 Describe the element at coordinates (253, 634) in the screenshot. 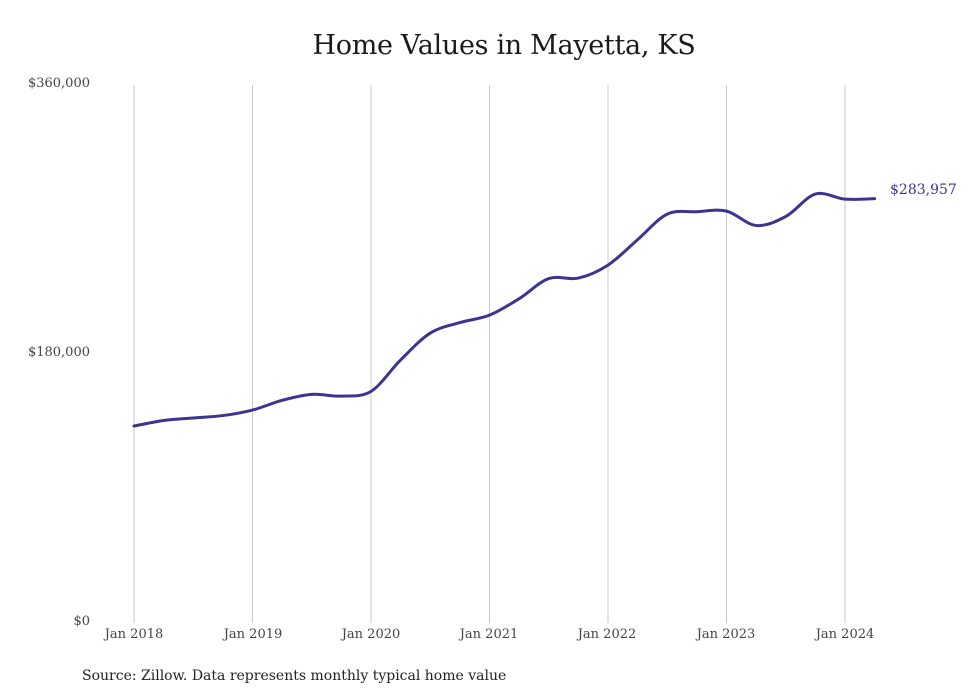

I see `x-tick-jan-2019: Jan 2019` at that location.